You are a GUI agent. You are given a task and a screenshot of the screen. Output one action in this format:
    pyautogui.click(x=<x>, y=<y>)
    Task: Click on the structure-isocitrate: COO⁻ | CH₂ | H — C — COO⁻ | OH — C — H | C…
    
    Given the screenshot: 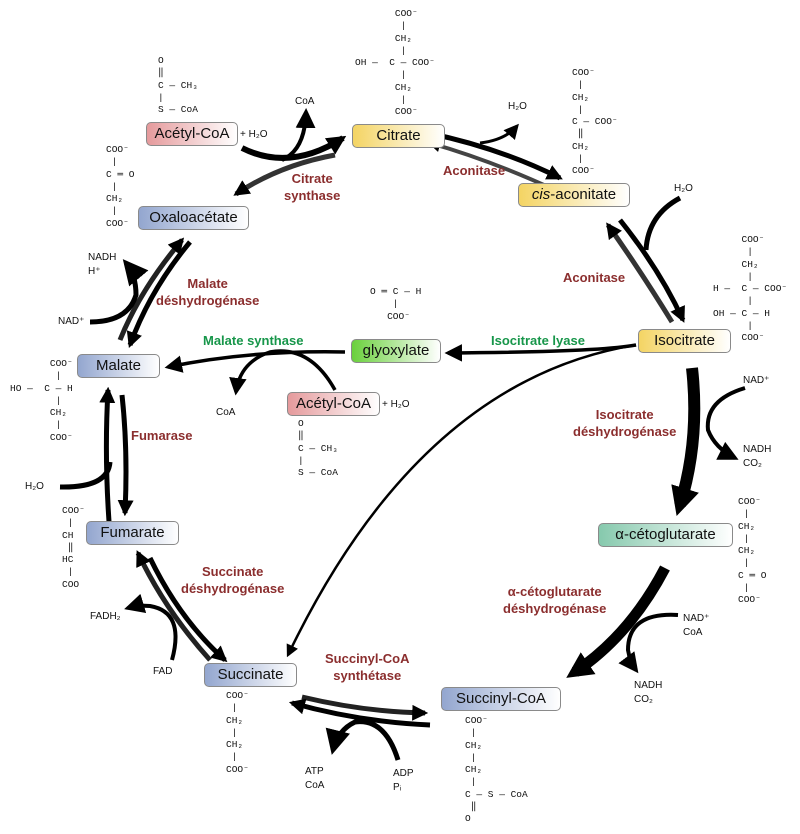 What is the action you would take?
    pyautogui.click(x=750, y=289)
    